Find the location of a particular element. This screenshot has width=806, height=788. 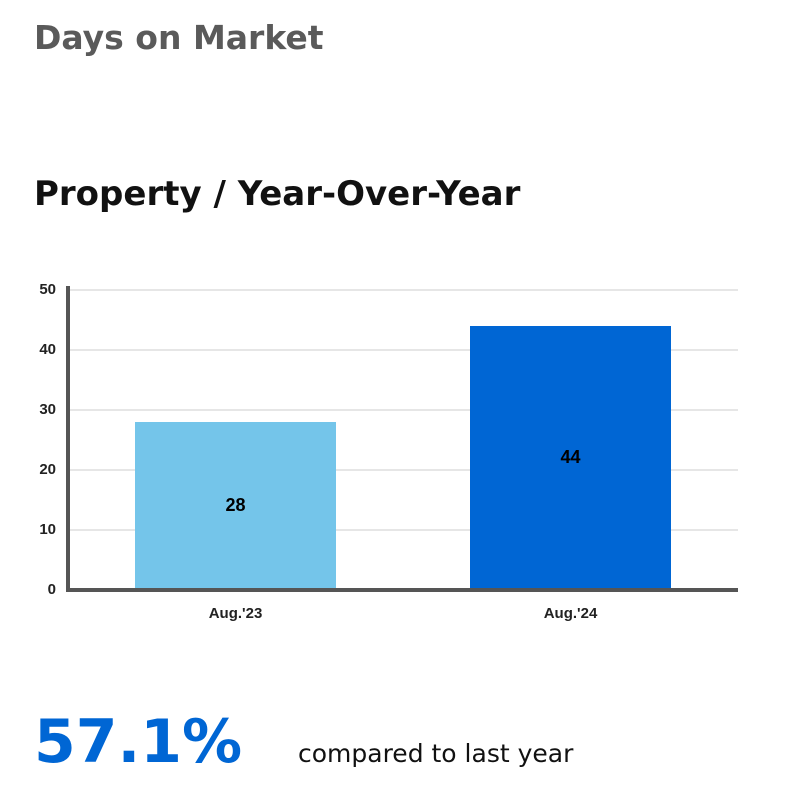

x-tick-label: Aug.'23 is located at coordinates (236, 613).